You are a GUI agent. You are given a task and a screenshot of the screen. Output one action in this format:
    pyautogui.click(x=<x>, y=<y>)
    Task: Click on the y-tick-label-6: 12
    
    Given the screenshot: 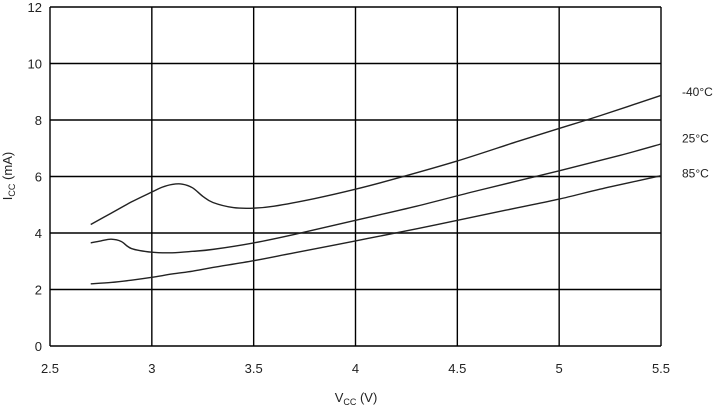 What is the action you would take?
    pyautogui.click(x=35, y=7)
    